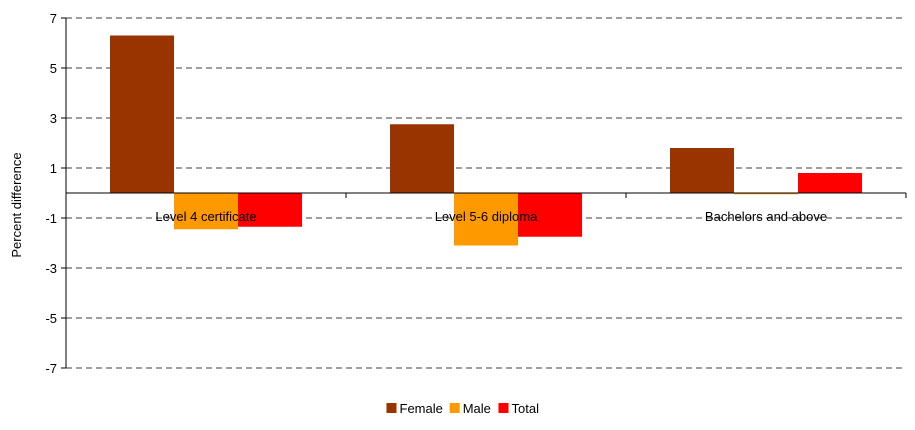 The height and width of the screenshot is (430, 915). Describe the element at coordinates (421, 408) in the screenshot. I see `legend-label-female: Female` at that location.